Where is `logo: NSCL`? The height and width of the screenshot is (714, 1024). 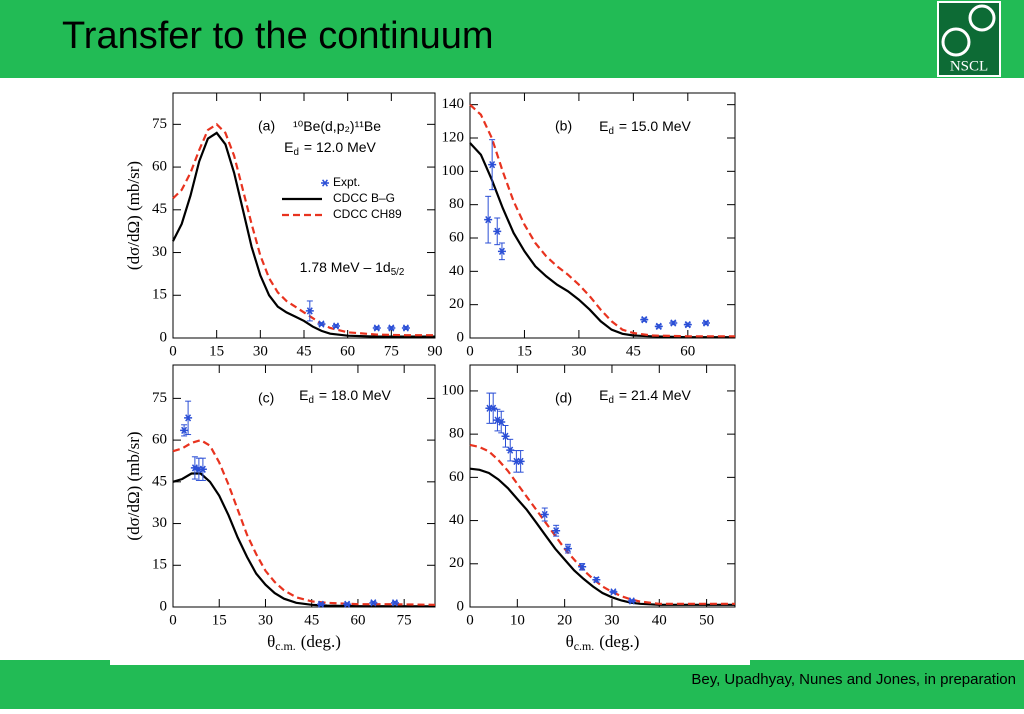
logo: NSCL is located at coordinates (969, 39).